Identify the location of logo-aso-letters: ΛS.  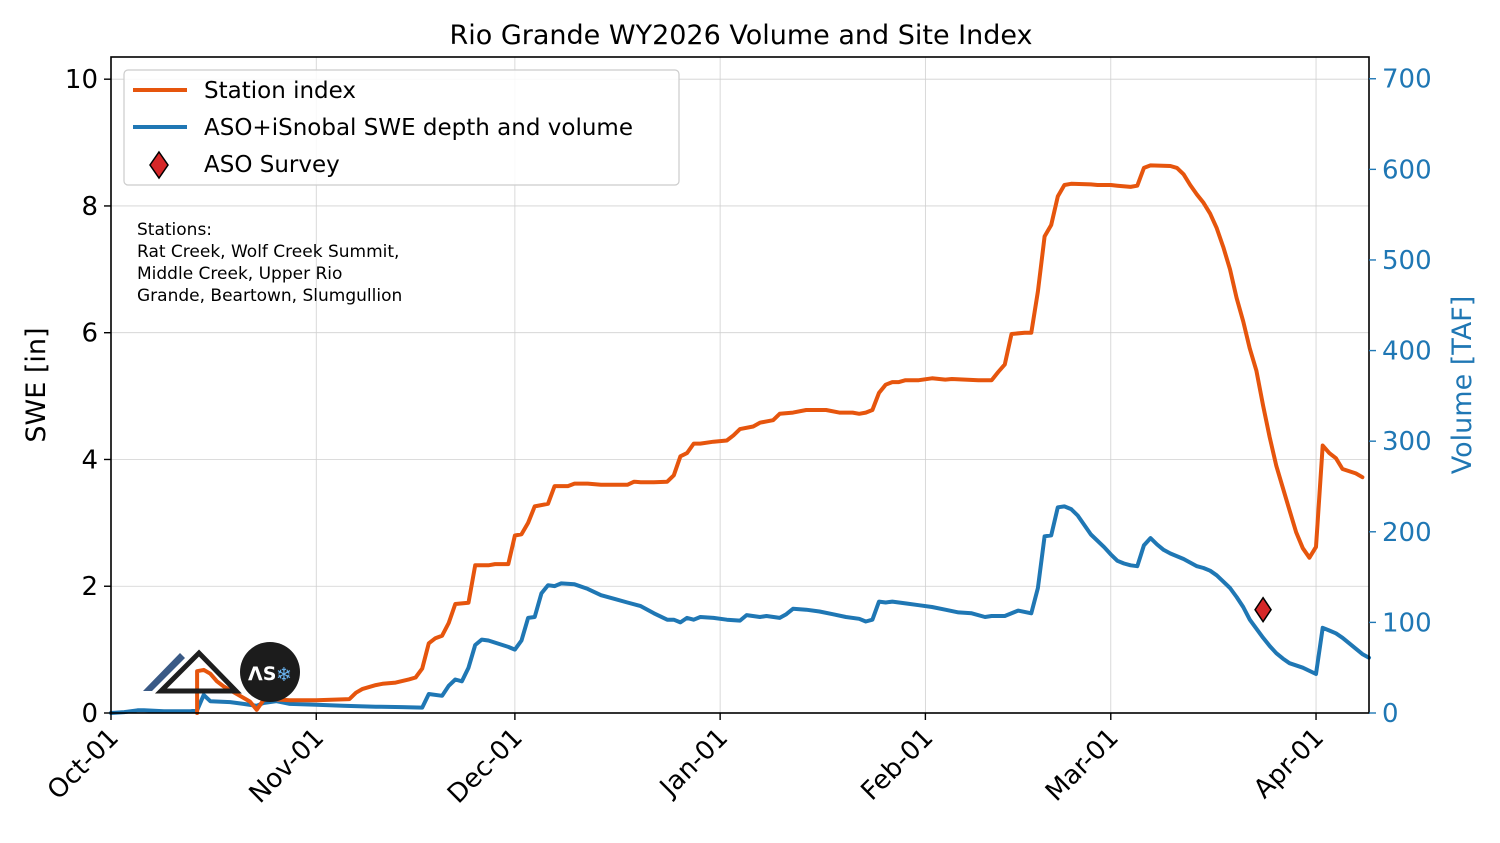
(262, 674).